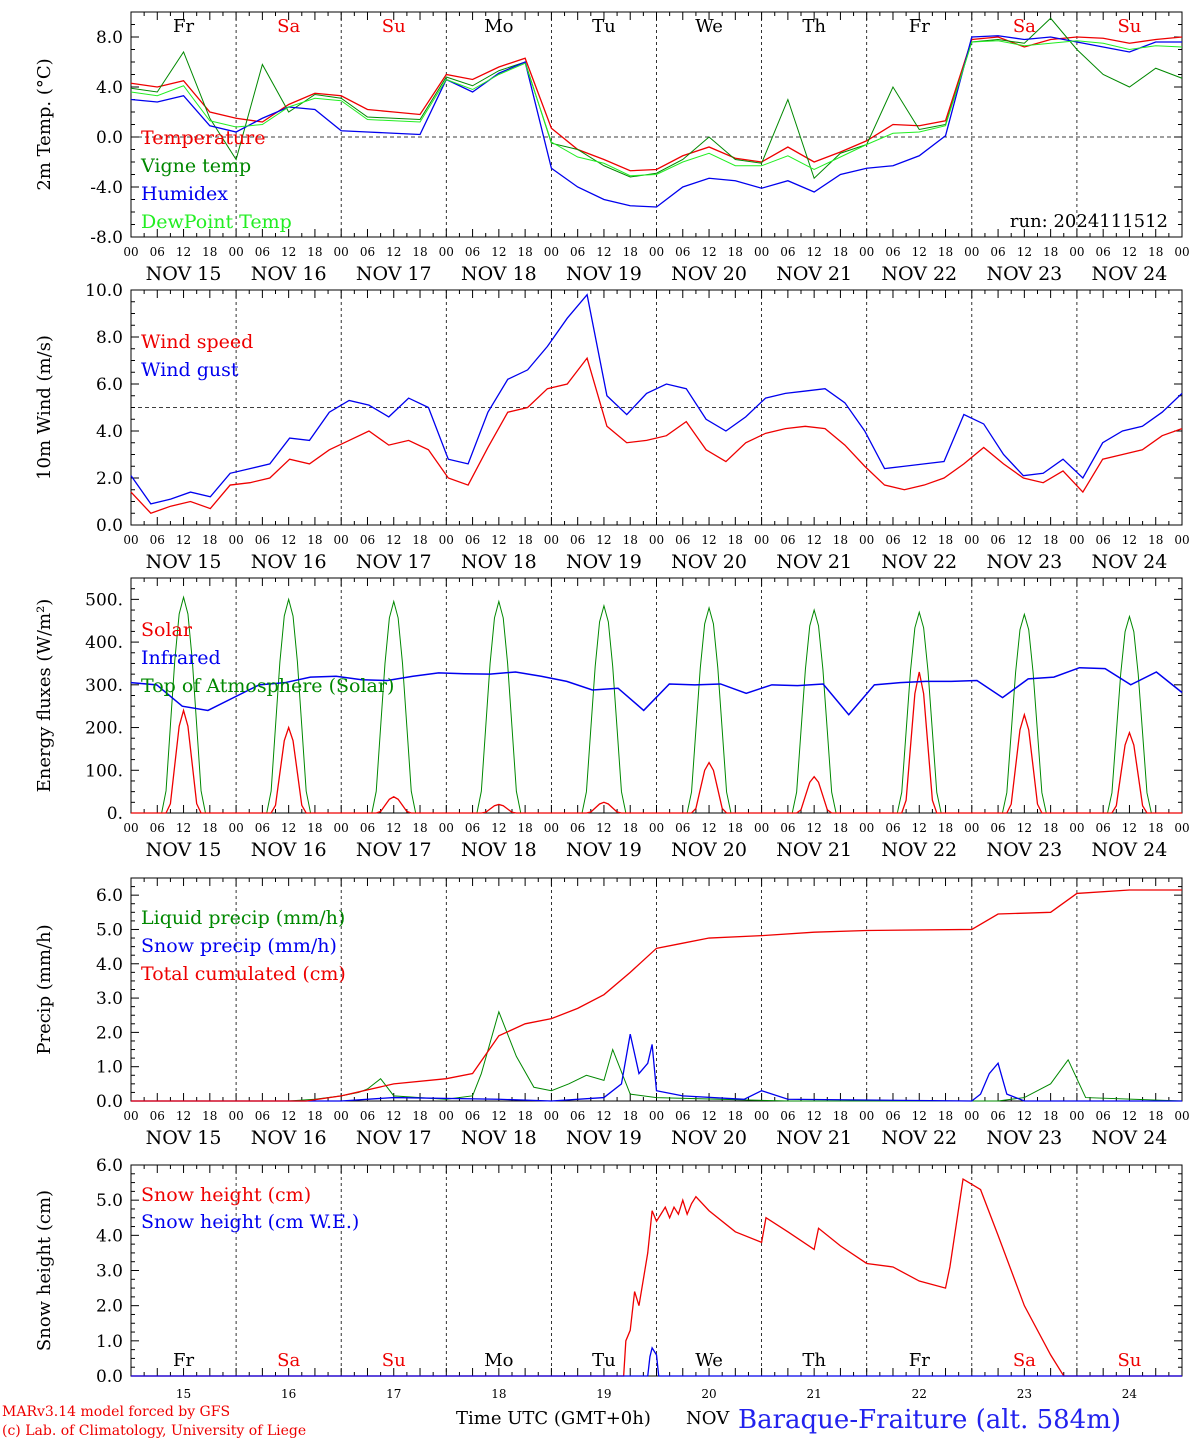  I want to click on y-tick-label: 6.0, so click(109, 385).